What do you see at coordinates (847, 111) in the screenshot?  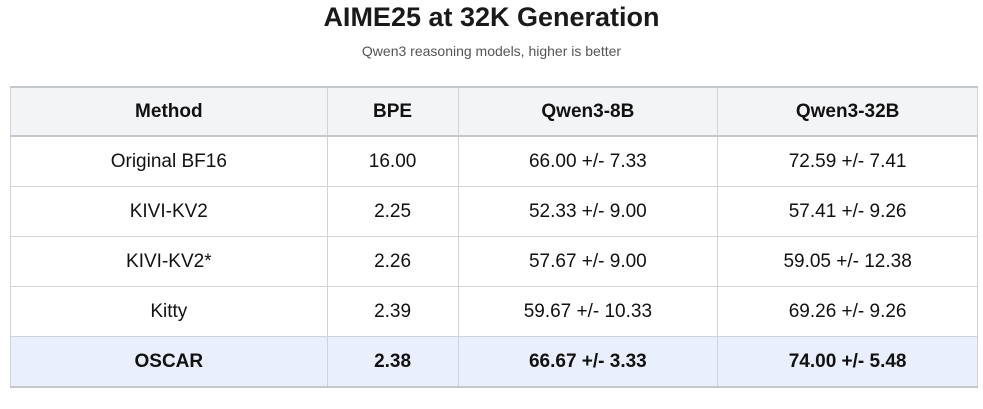 I see `column-header: Qwen3-32B` at bounding box center [847, 111].